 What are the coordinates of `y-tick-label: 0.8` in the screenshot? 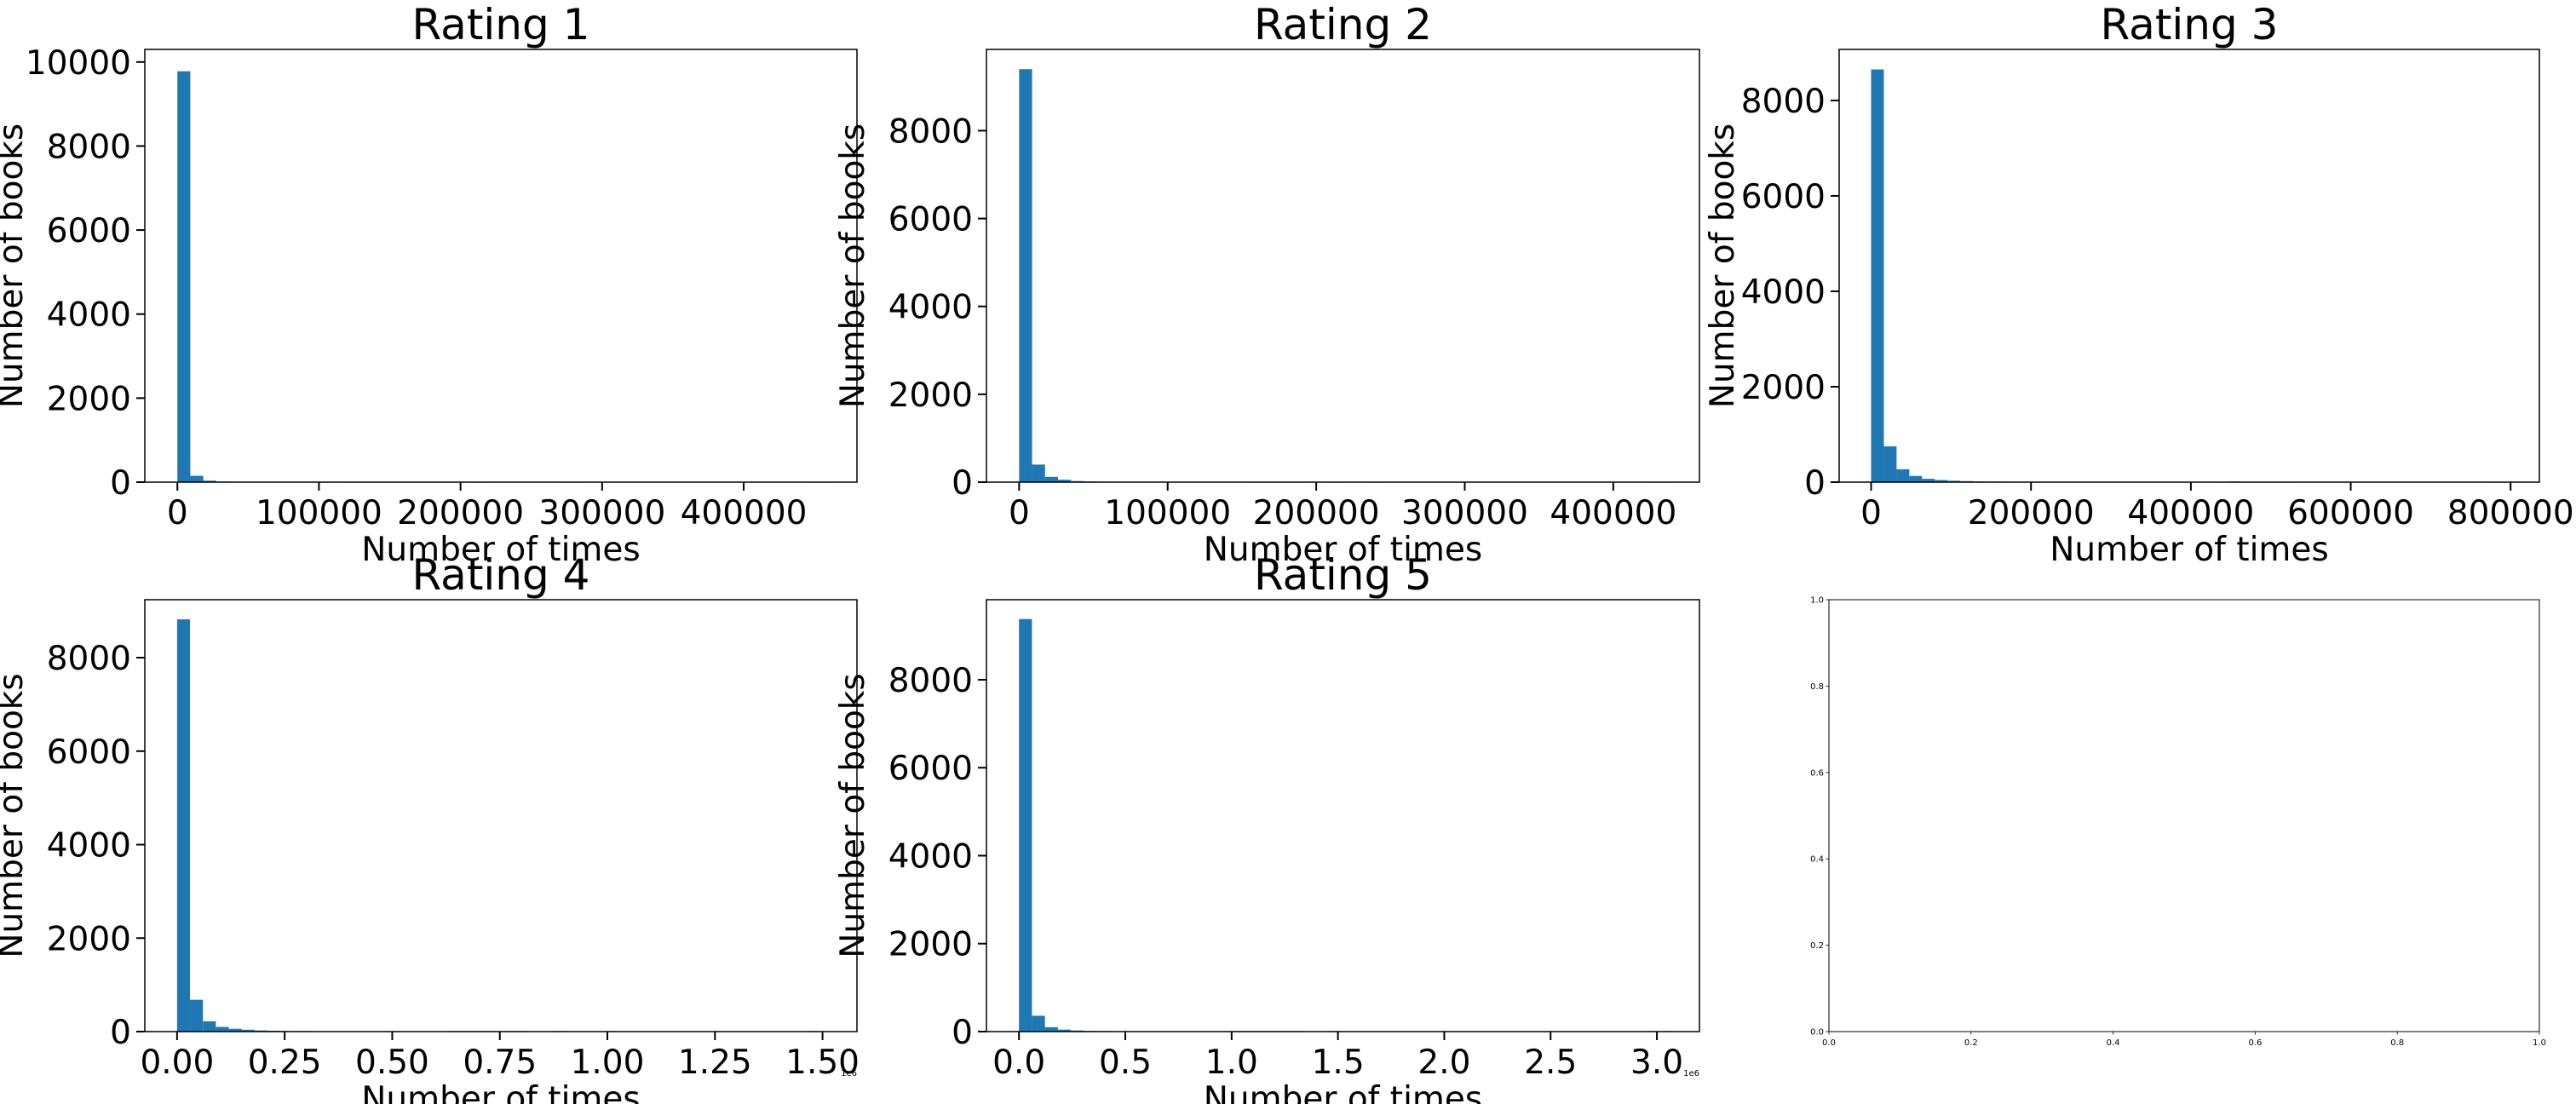 It's located at (1817, 687).